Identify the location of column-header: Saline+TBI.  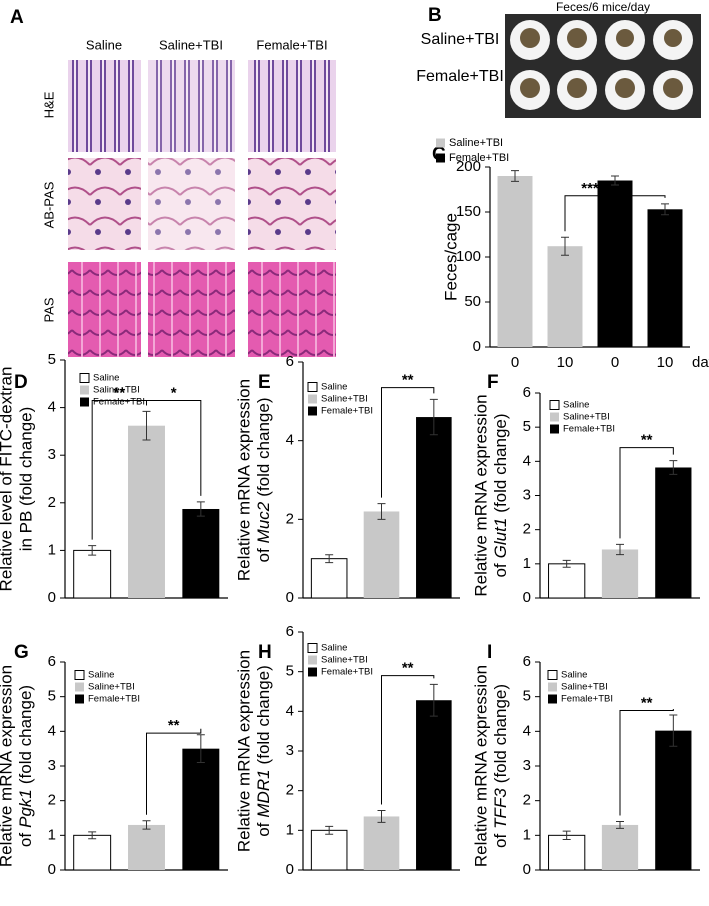
(191, 44).